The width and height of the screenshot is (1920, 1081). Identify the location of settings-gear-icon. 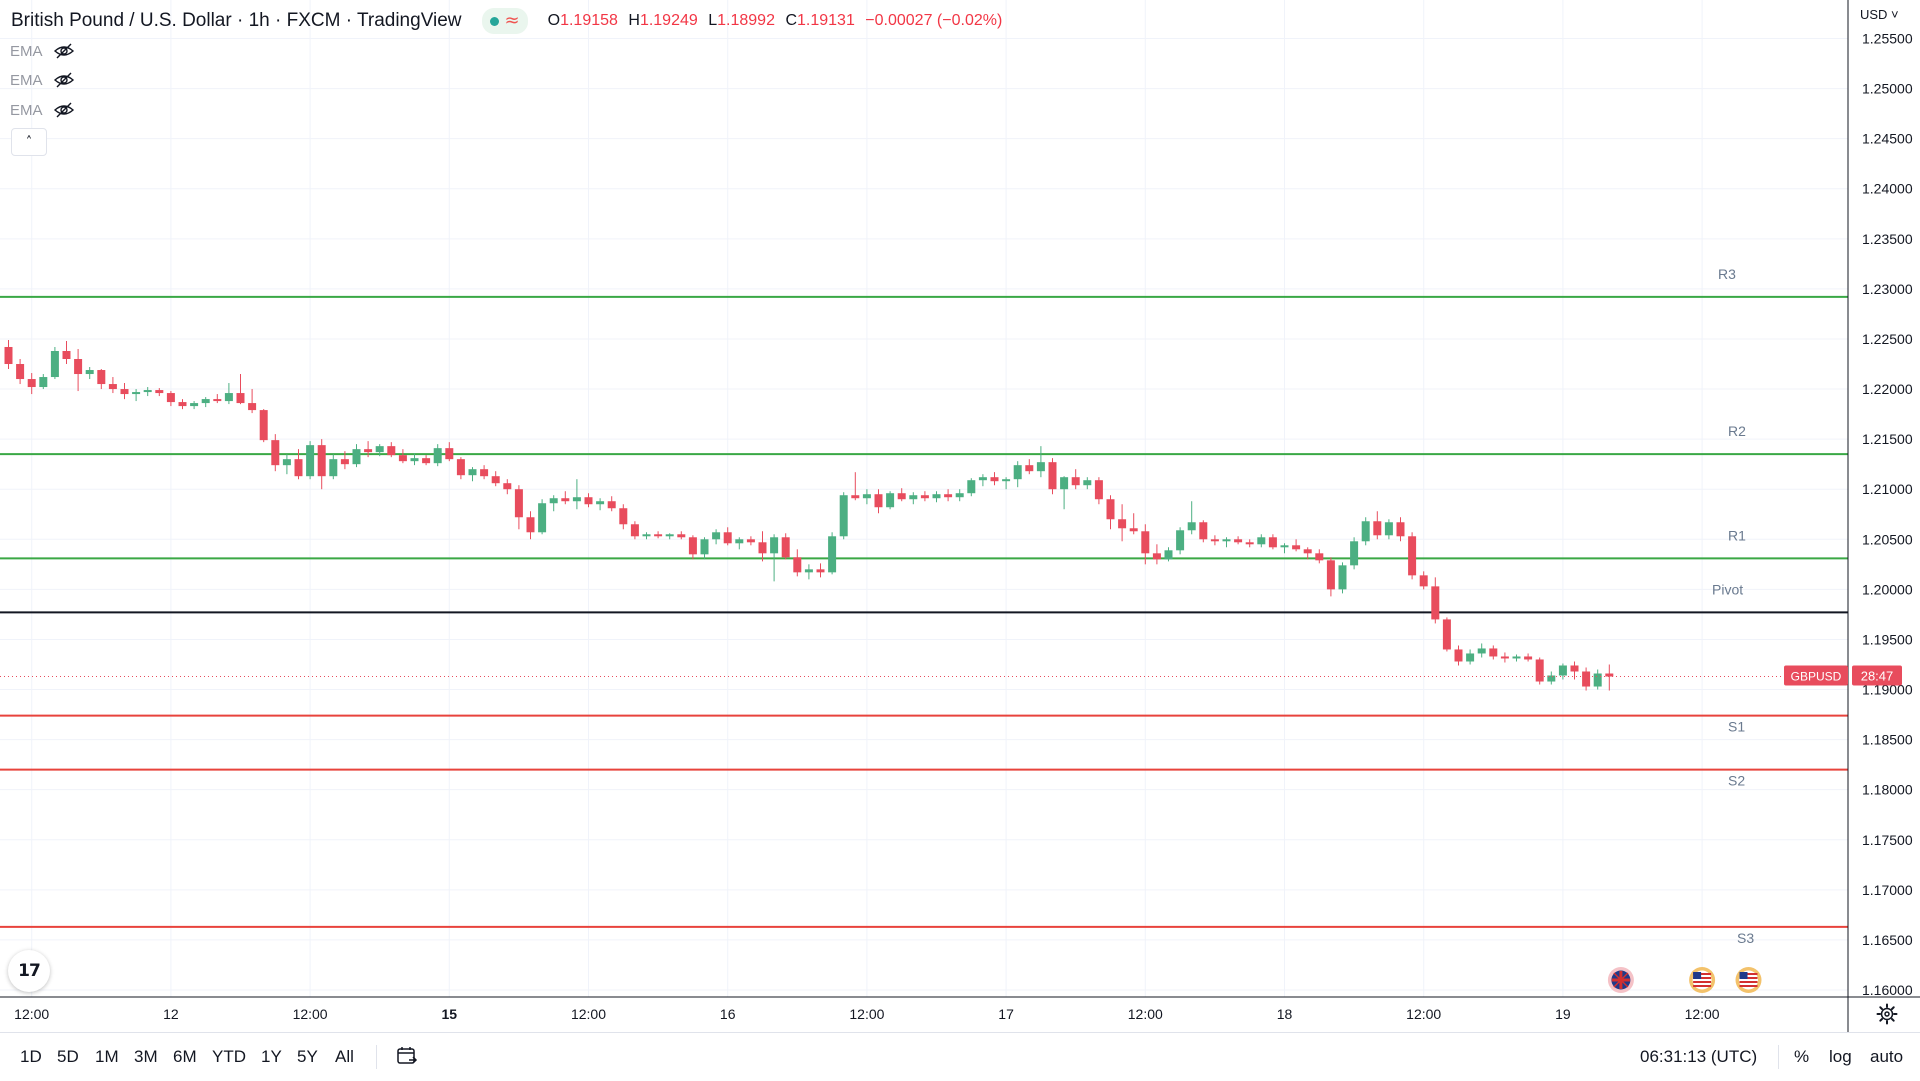
(1887, 1014).